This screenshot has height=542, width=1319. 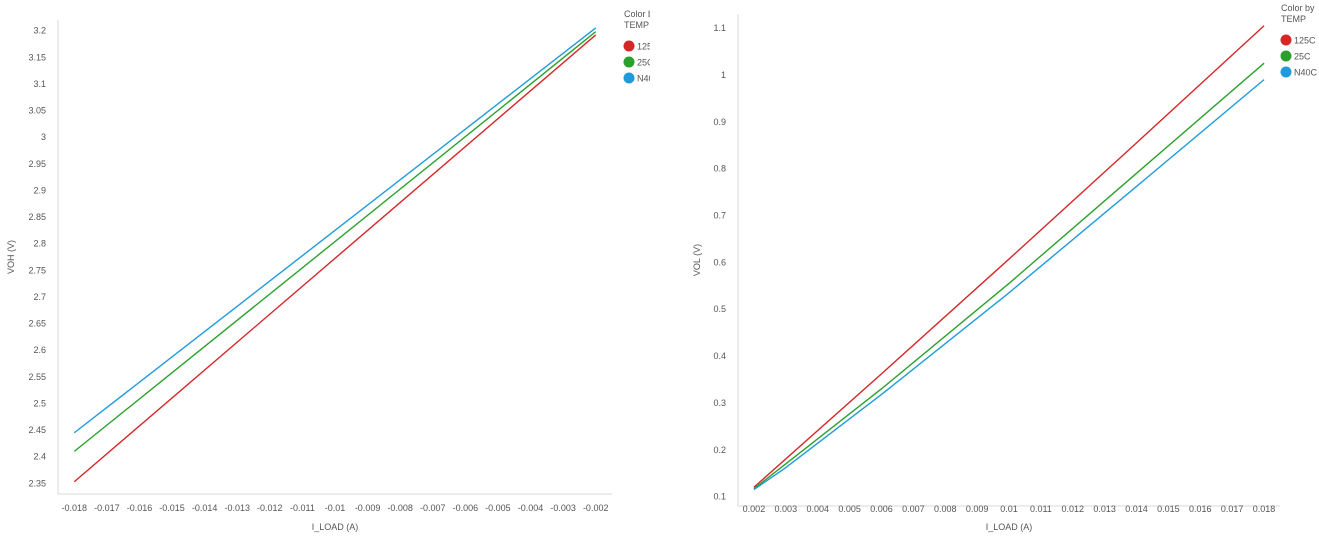 What do you see at coordinates (1041, 509) in the screenshot?
I see `vol-x-tick-label: 0.011` at bounding box center [1041, 509].